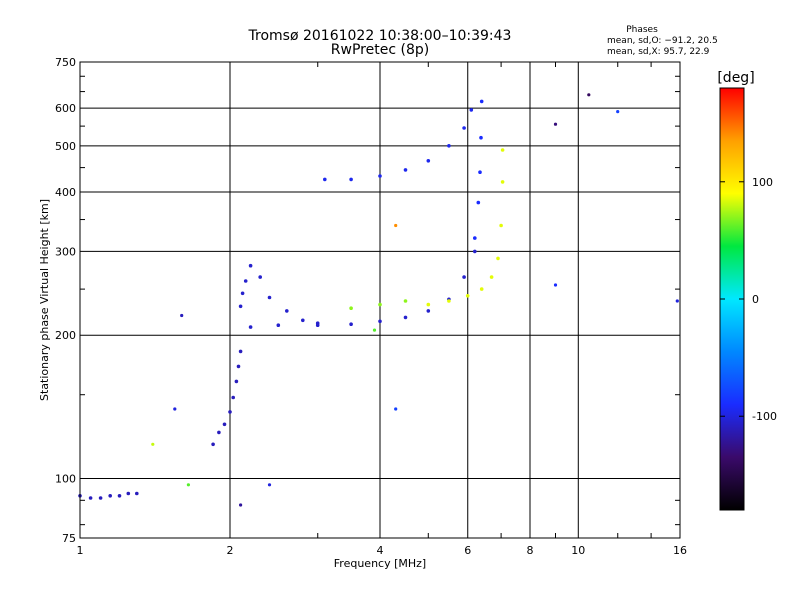 Image resolution: width=800 pixels, height=600 pixels. What do you see at coordinates (762, 182) in the screenshot?
I see `colorbar-tick-label: 100` at bounding box center [762, 182].